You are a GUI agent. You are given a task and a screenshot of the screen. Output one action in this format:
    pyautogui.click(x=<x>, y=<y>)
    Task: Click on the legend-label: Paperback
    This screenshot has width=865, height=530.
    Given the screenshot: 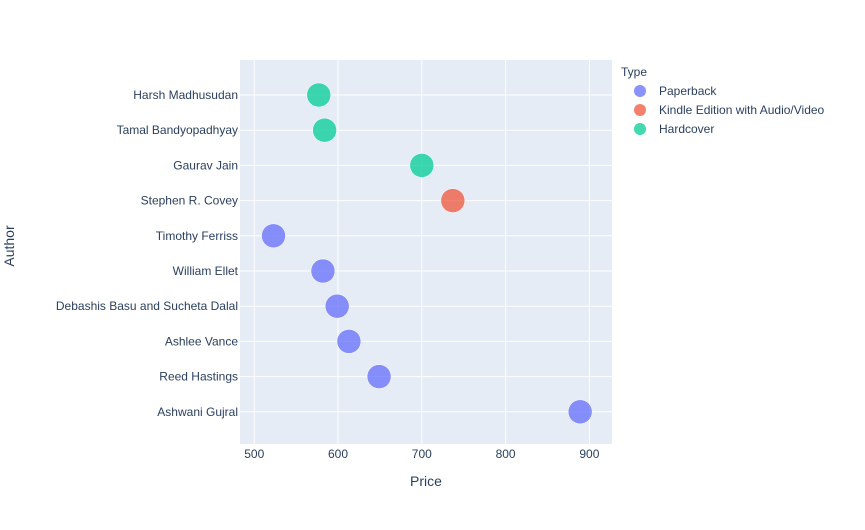 What is the action you would take?
    pyautogui.click(x=688, y=91)
    